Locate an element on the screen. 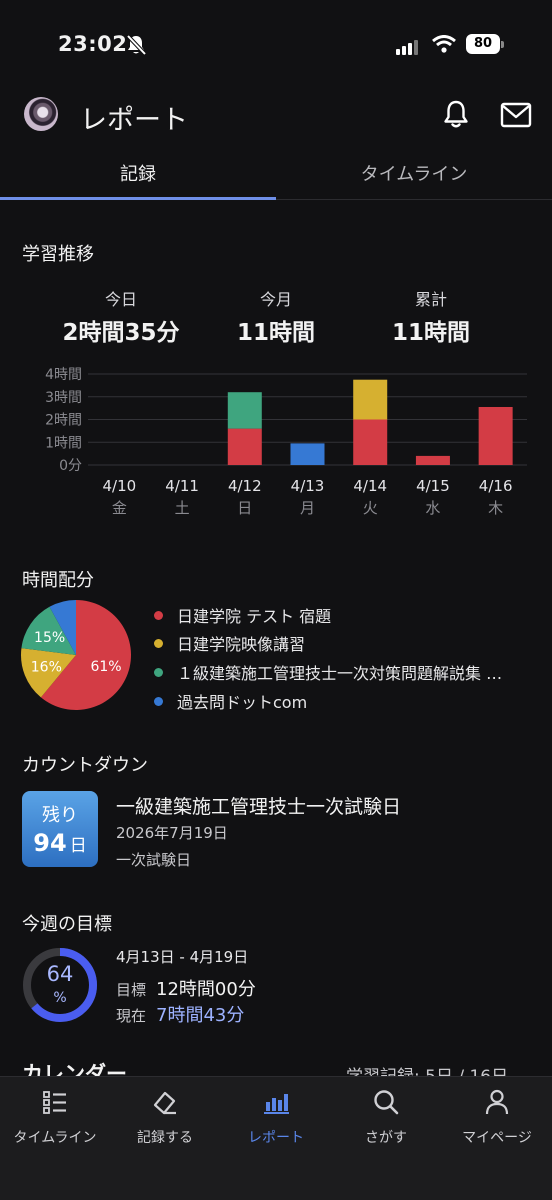 The width and height of the screenshot is (552, 1200). countdown-badge: 残り 94 日 is located at coordinates (60, 829).